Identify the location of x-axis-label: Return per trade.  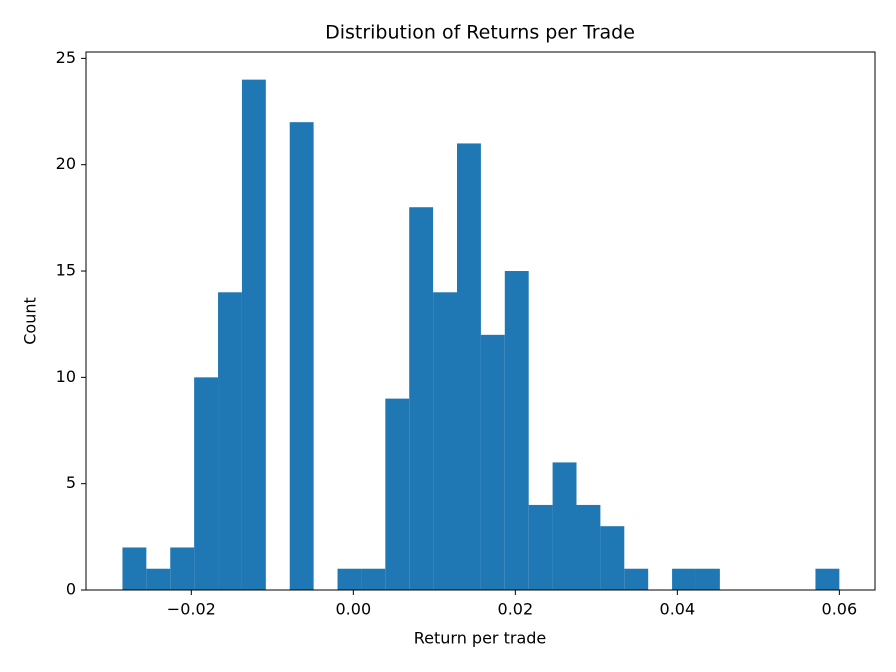
(480, 638).